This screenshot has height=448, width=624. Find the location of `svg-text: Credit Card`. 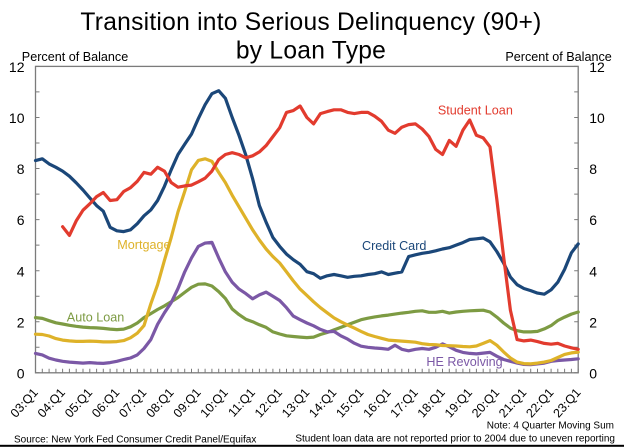

svg-text: Credit Card is located at coordinates (394, 246).